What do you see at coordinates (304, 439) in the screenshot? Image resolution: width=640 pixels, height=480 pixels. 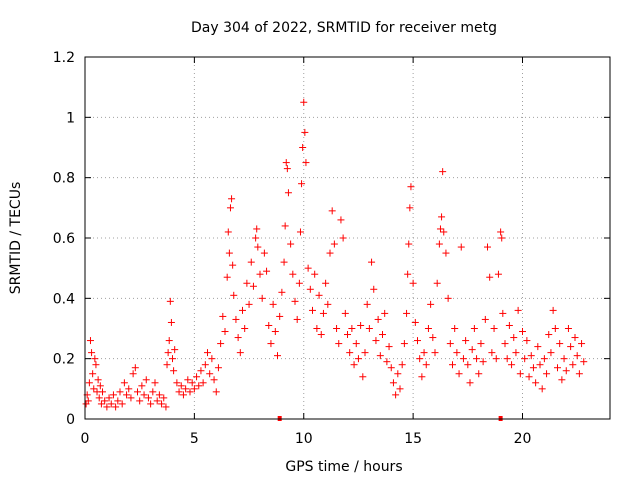 I see `x-tick-label: 10` at bounding box center [304, 439].